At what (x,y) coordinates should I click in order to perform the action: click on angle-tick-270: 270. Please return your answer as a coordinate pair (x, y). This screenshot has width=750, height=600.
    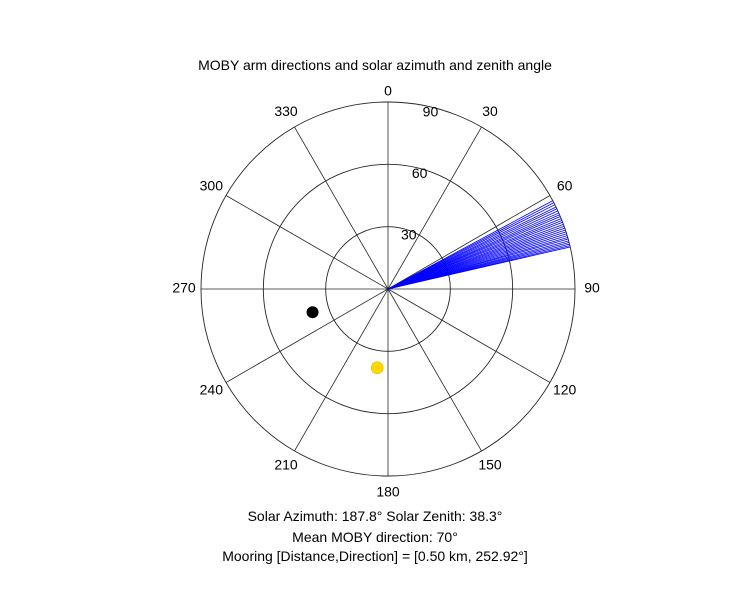
    Looking at the image, I should click on (184, 288).